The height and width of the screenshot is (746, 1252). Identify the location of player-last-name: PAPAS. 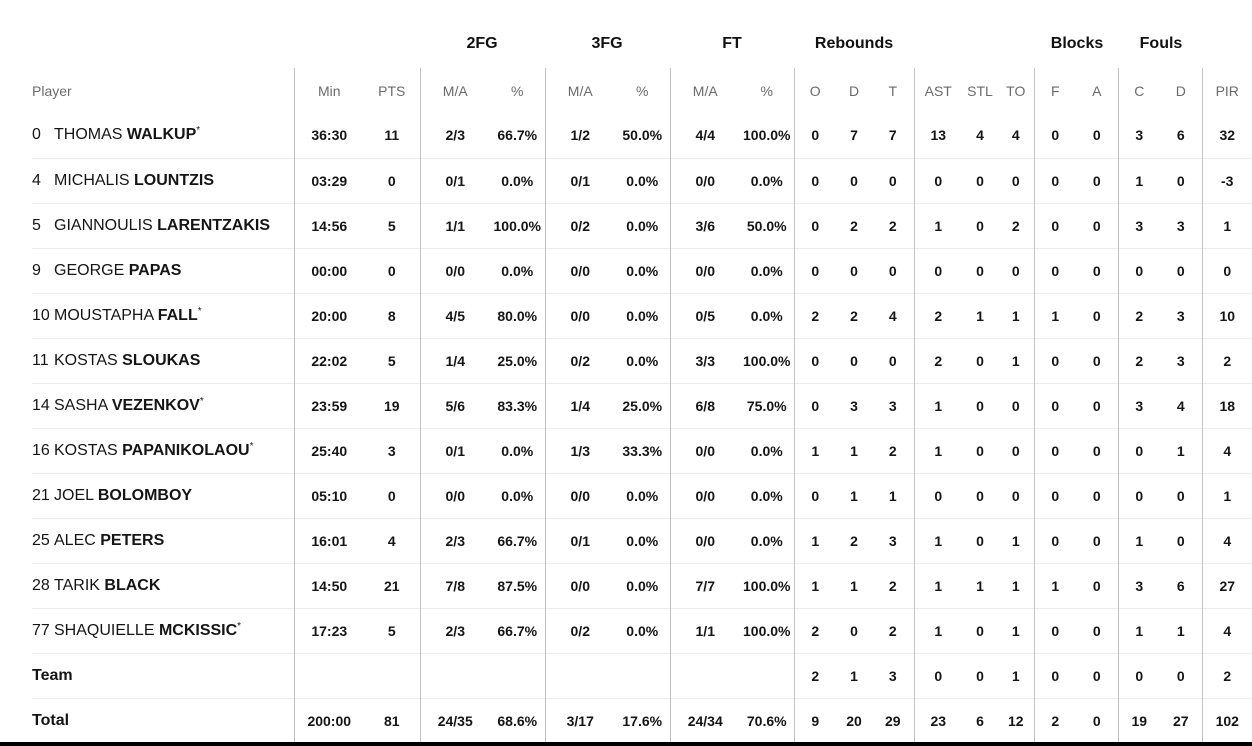
(155, 270).